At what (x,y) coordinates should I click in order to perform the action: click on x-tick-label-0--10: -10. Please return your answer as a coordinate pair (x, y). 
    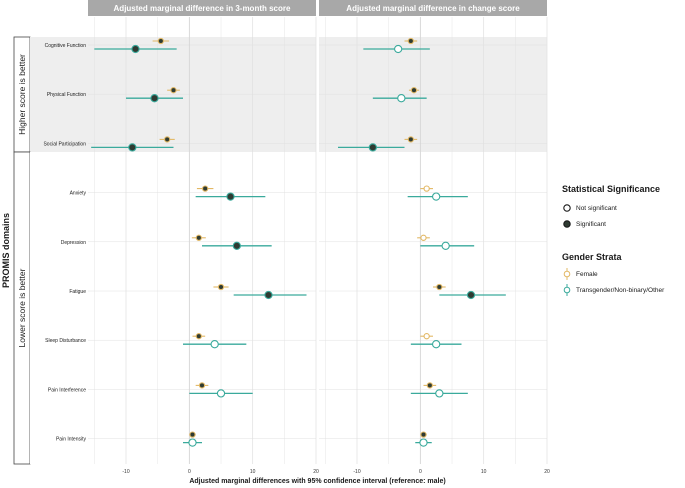
    Looking at the image, I should click on (125, 472).